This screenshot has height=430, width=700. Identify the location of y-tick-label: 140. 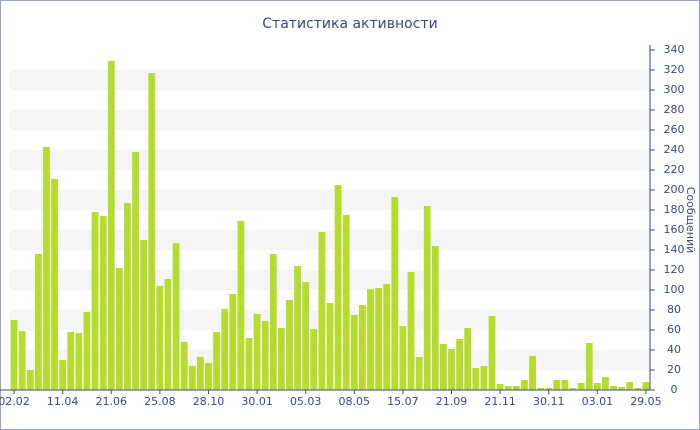
(674, 249).